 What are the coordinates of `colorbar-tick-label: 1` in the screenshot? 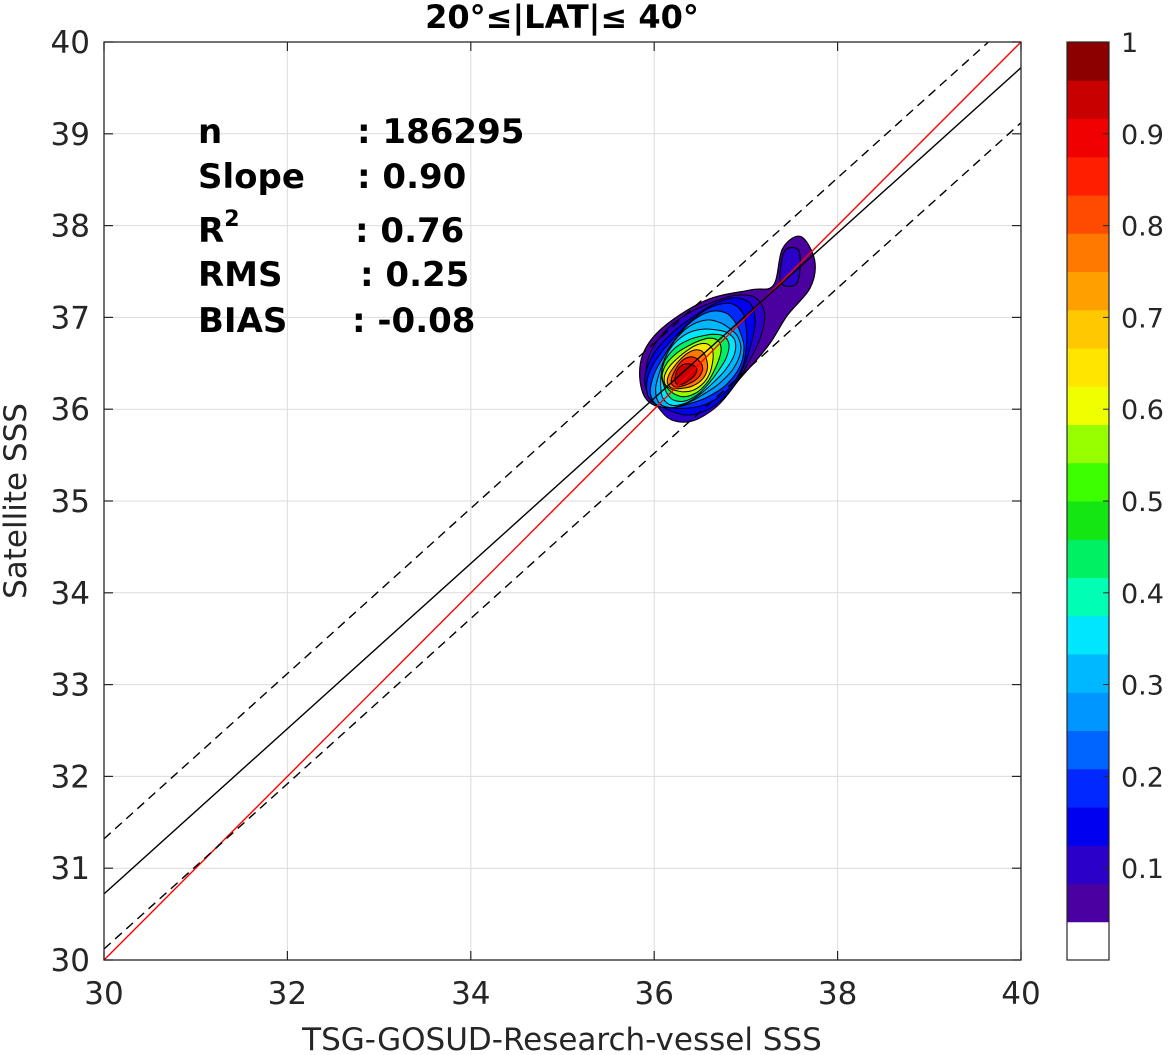 It's located at (1129, 43).